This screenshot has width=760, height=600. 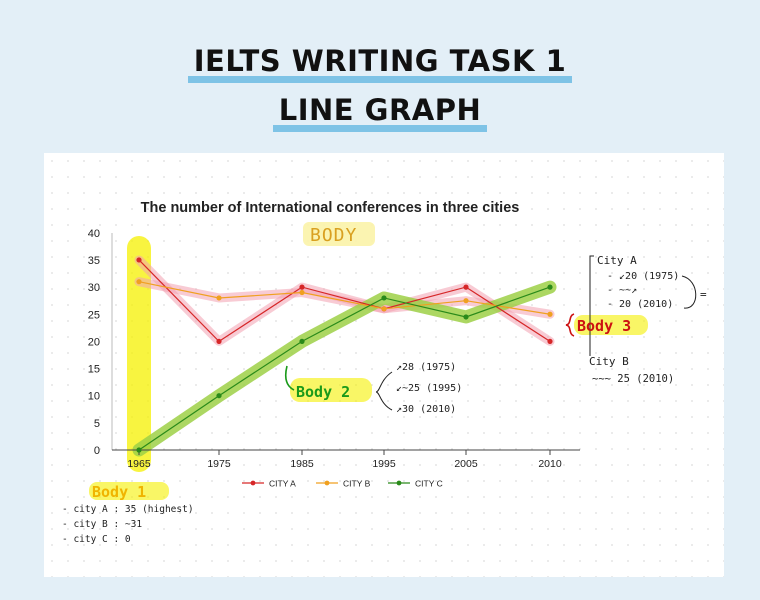 I want to click on body2-note: ↗30 (2010), so click(x=426, y=409).